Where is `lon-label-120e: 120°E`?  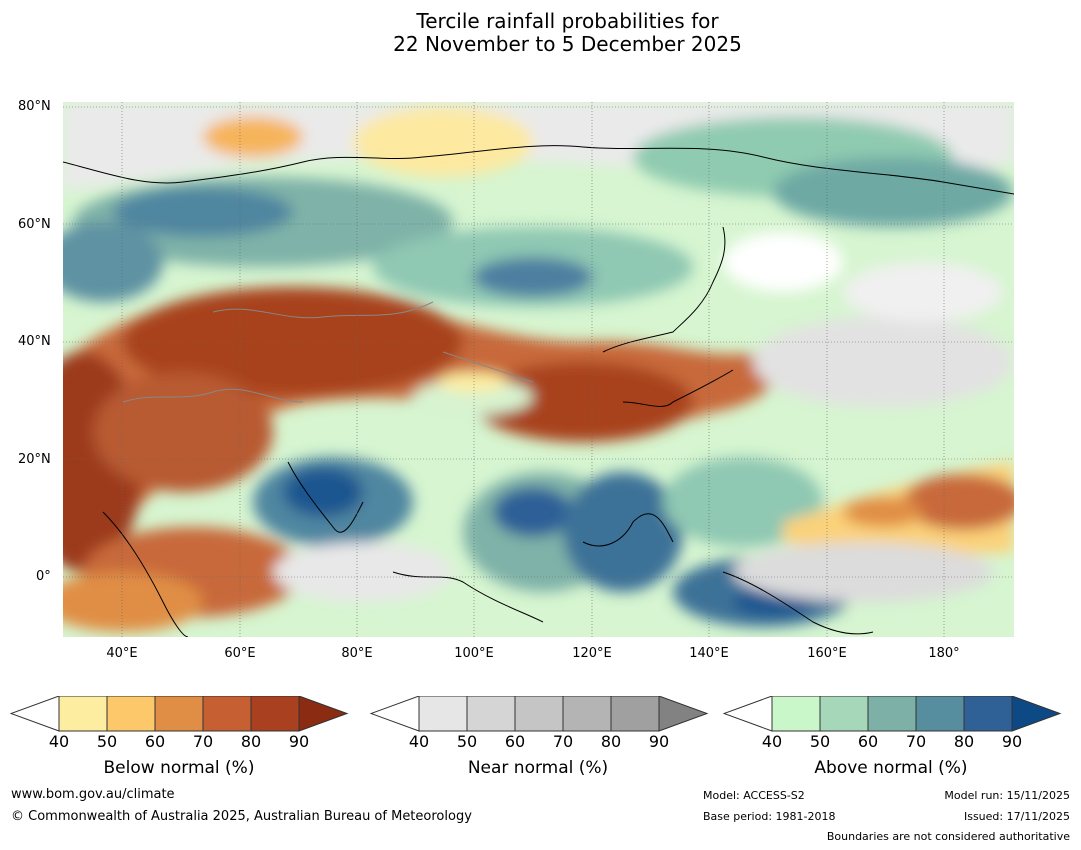 lon-label-120e: 120°E is located at coordinates (592, 653).